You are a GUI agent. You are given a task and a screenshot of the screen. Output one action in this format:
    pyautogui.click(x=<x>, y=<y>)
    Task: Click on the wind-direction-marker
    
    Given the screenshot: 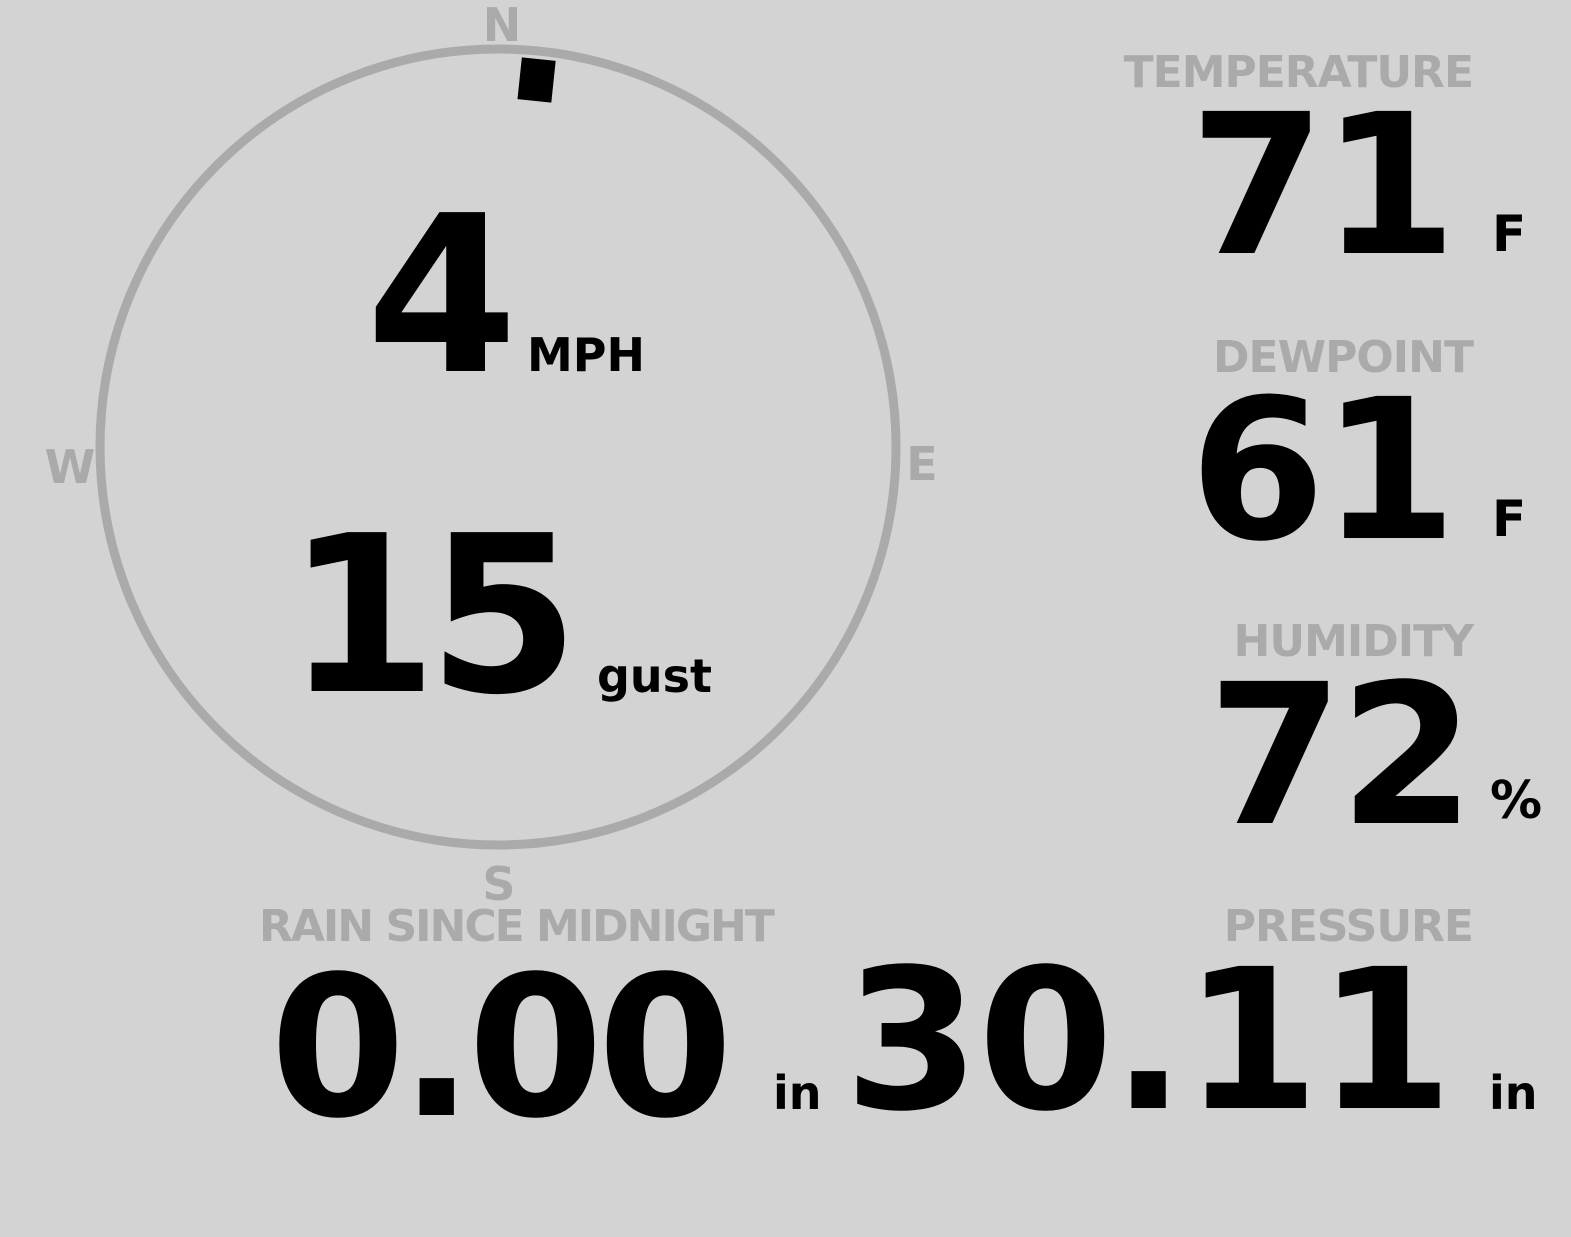 What is the action you would take?
    pyautogui.click(x=536, y=80)
    